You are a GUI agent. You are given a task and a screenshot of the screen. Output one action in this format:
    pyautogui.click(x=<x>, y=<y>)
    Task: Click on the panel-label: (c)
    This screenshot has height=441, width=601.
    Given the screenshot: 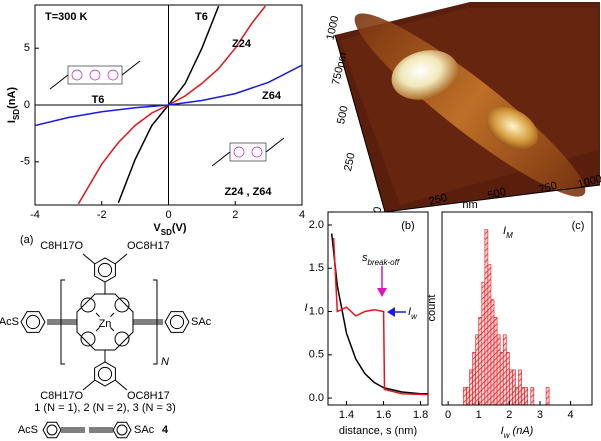 What is the action you would take?
    pyautogui.click(x=578, y=226)
    